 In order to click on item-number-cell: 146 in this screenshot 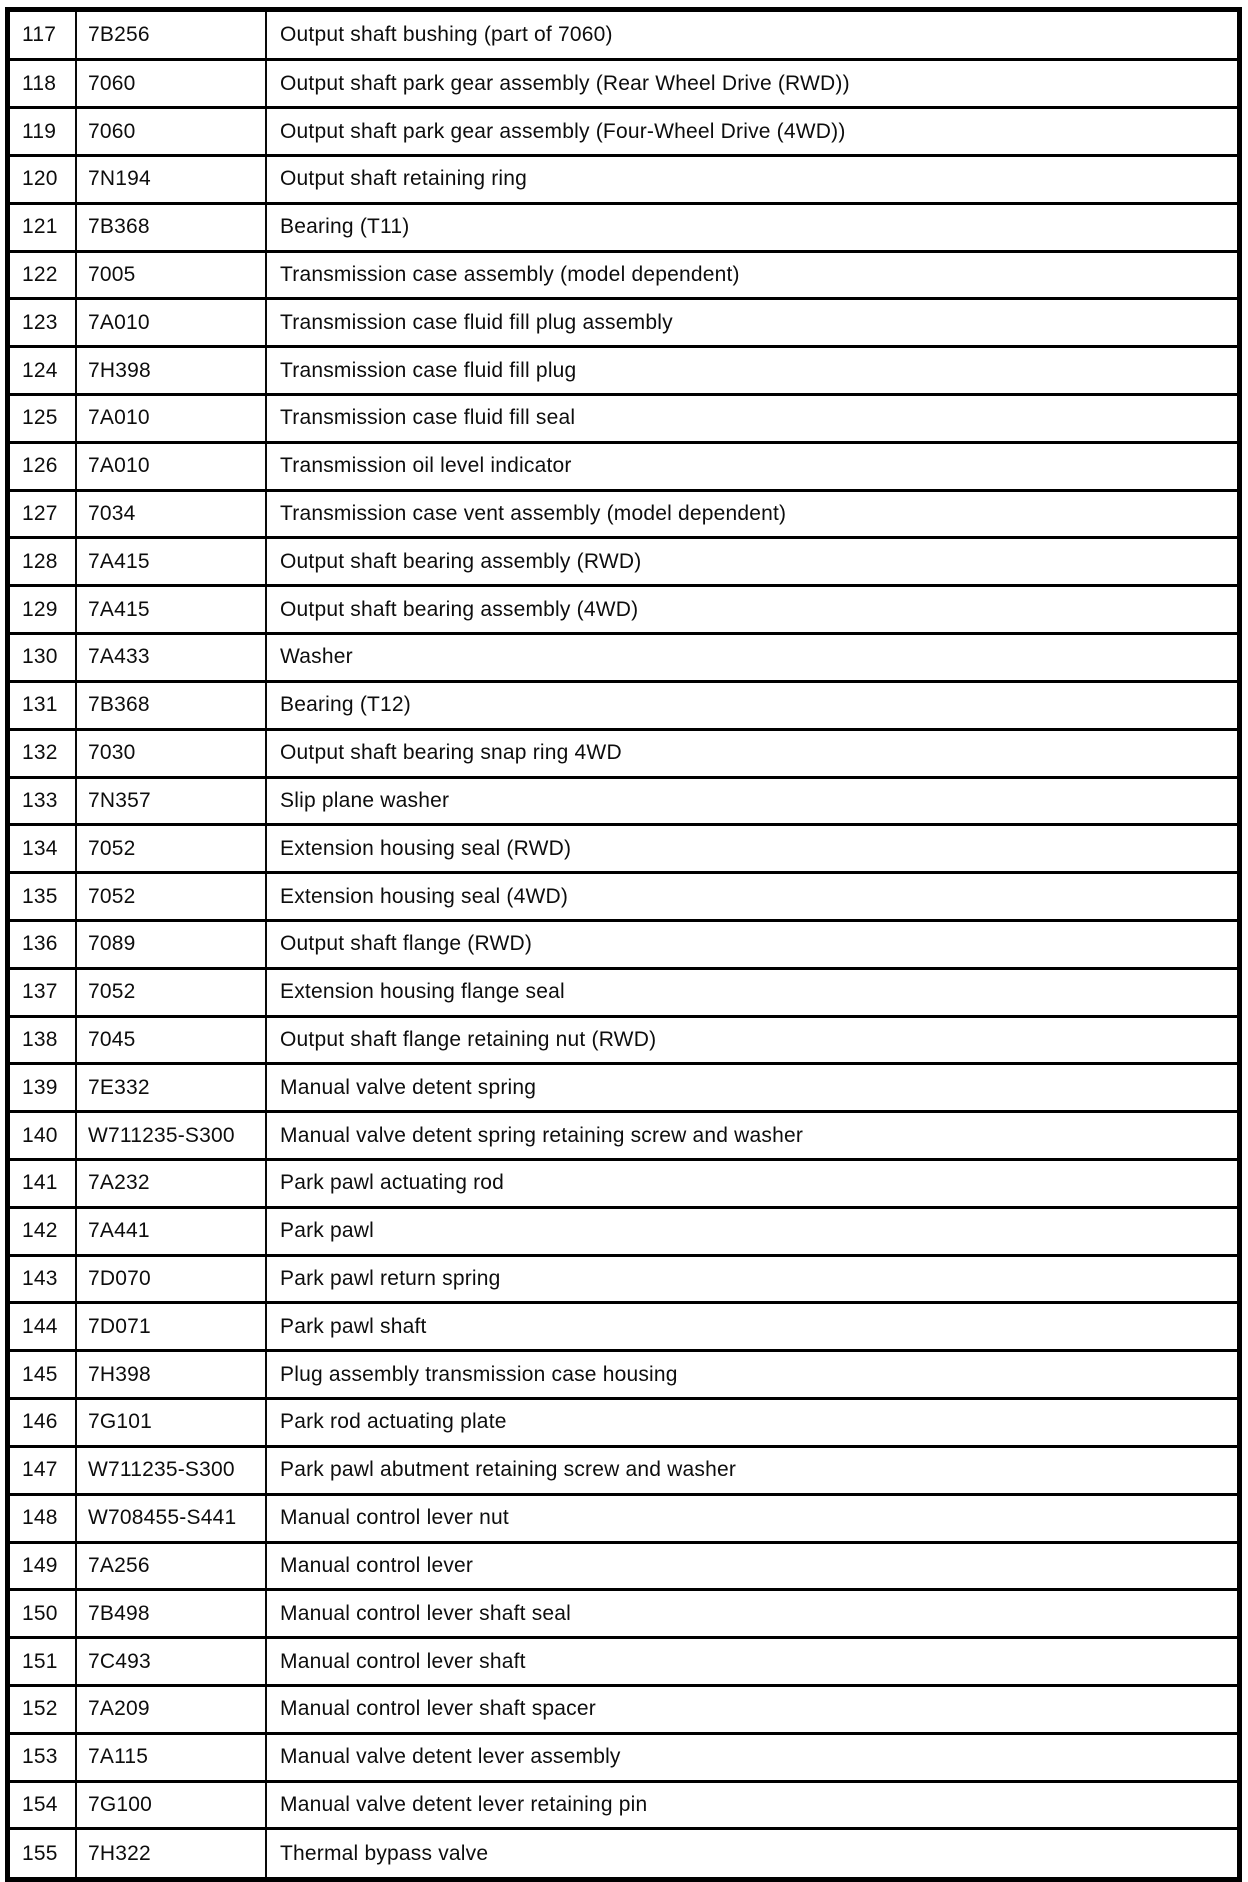, I will do `click(43, 1423)`.